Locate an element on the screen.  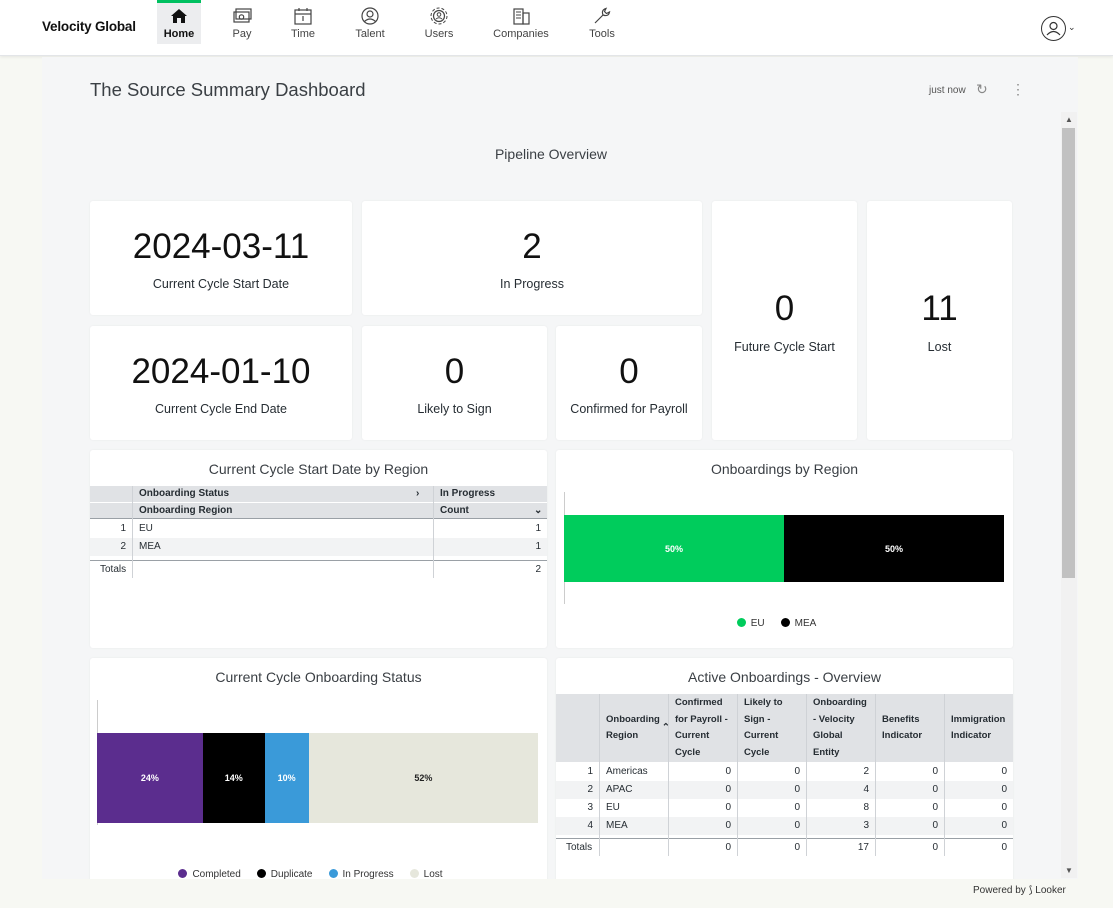
legend-label: Duplicate is located at coordinates (291, 874).